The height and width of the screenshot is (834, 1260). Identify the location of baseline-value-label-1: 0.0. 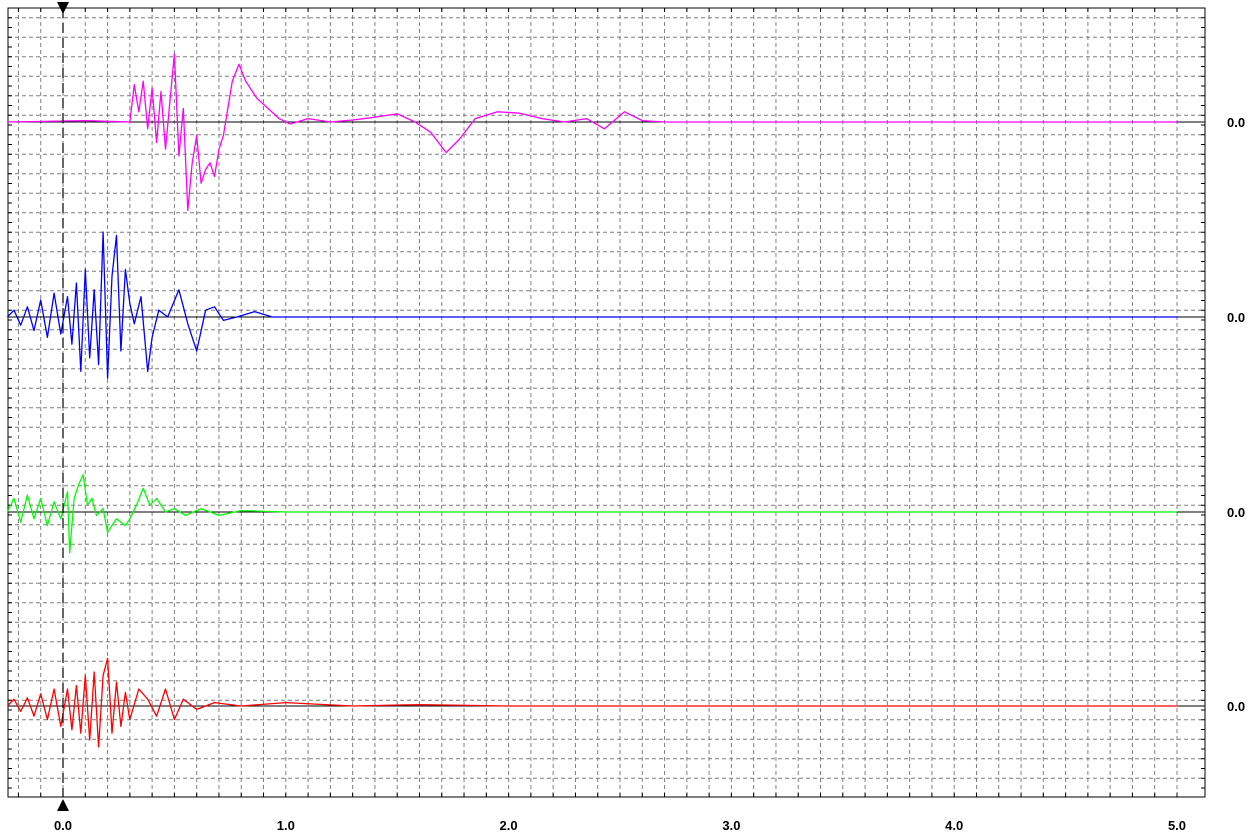
(1236, 122).